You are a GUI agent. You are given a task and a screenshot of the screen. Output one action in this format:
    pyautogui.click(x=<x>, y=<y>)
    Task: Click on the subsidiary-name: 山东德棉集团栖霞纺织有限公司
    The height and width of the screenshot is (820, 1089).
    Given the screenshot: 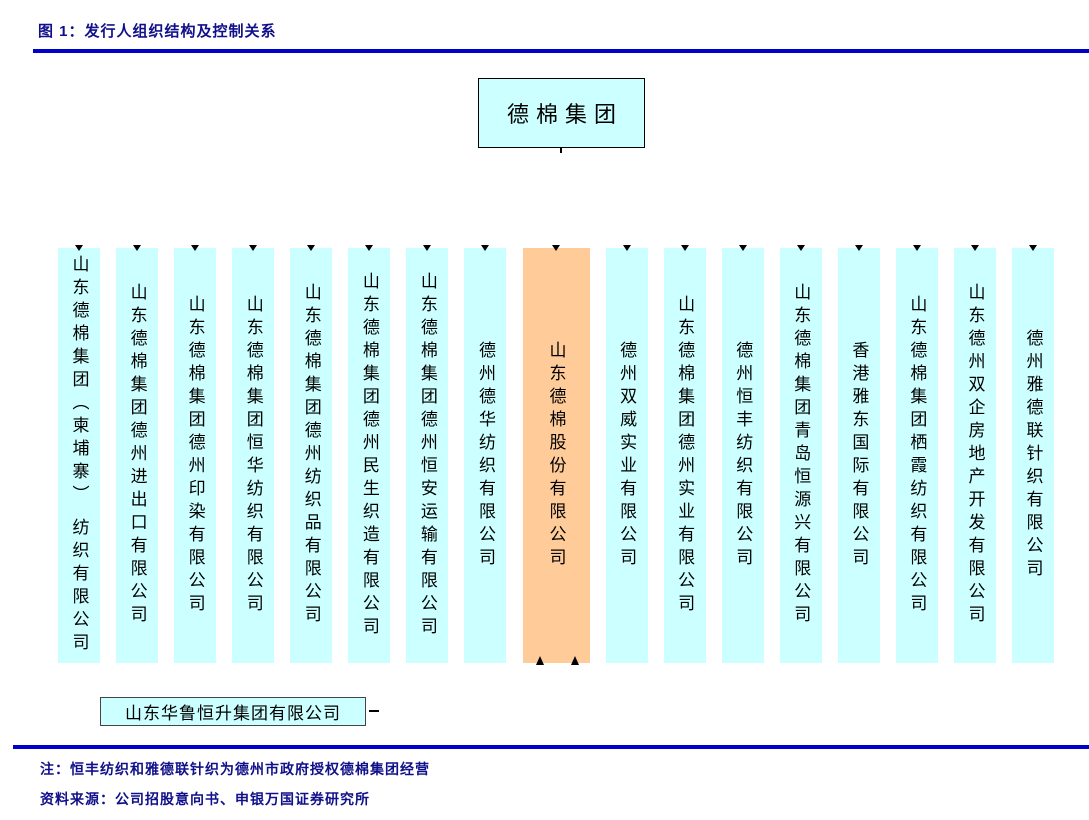 What is the action you would take?
    pyautogui.click(x=917, y=455)
    